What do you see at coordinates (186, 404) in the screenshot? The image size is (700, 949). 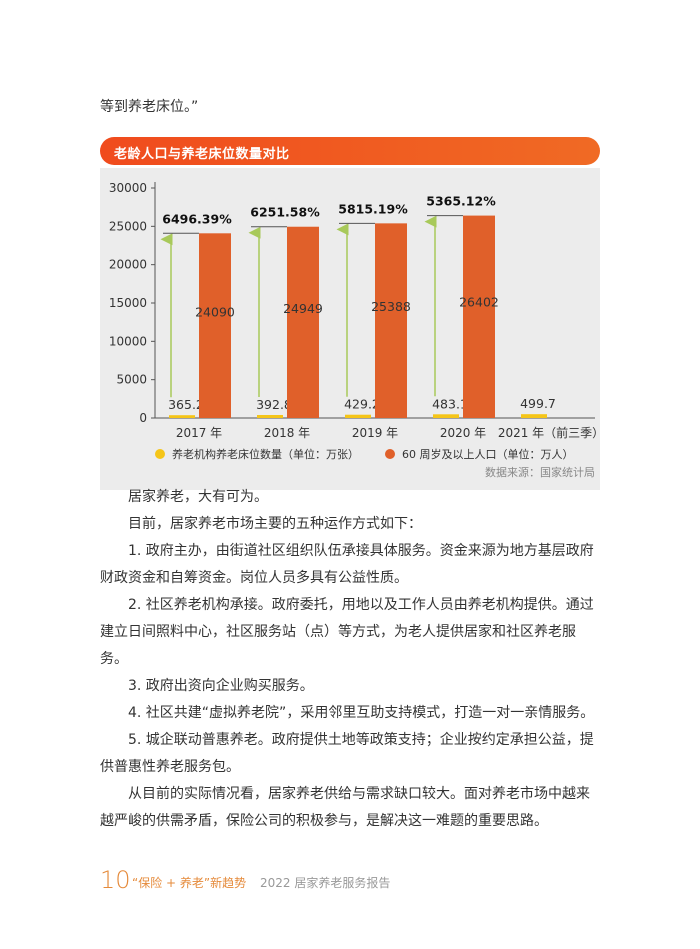 I see `data-label-beds: 365.2` at bounding box center [186, 404].